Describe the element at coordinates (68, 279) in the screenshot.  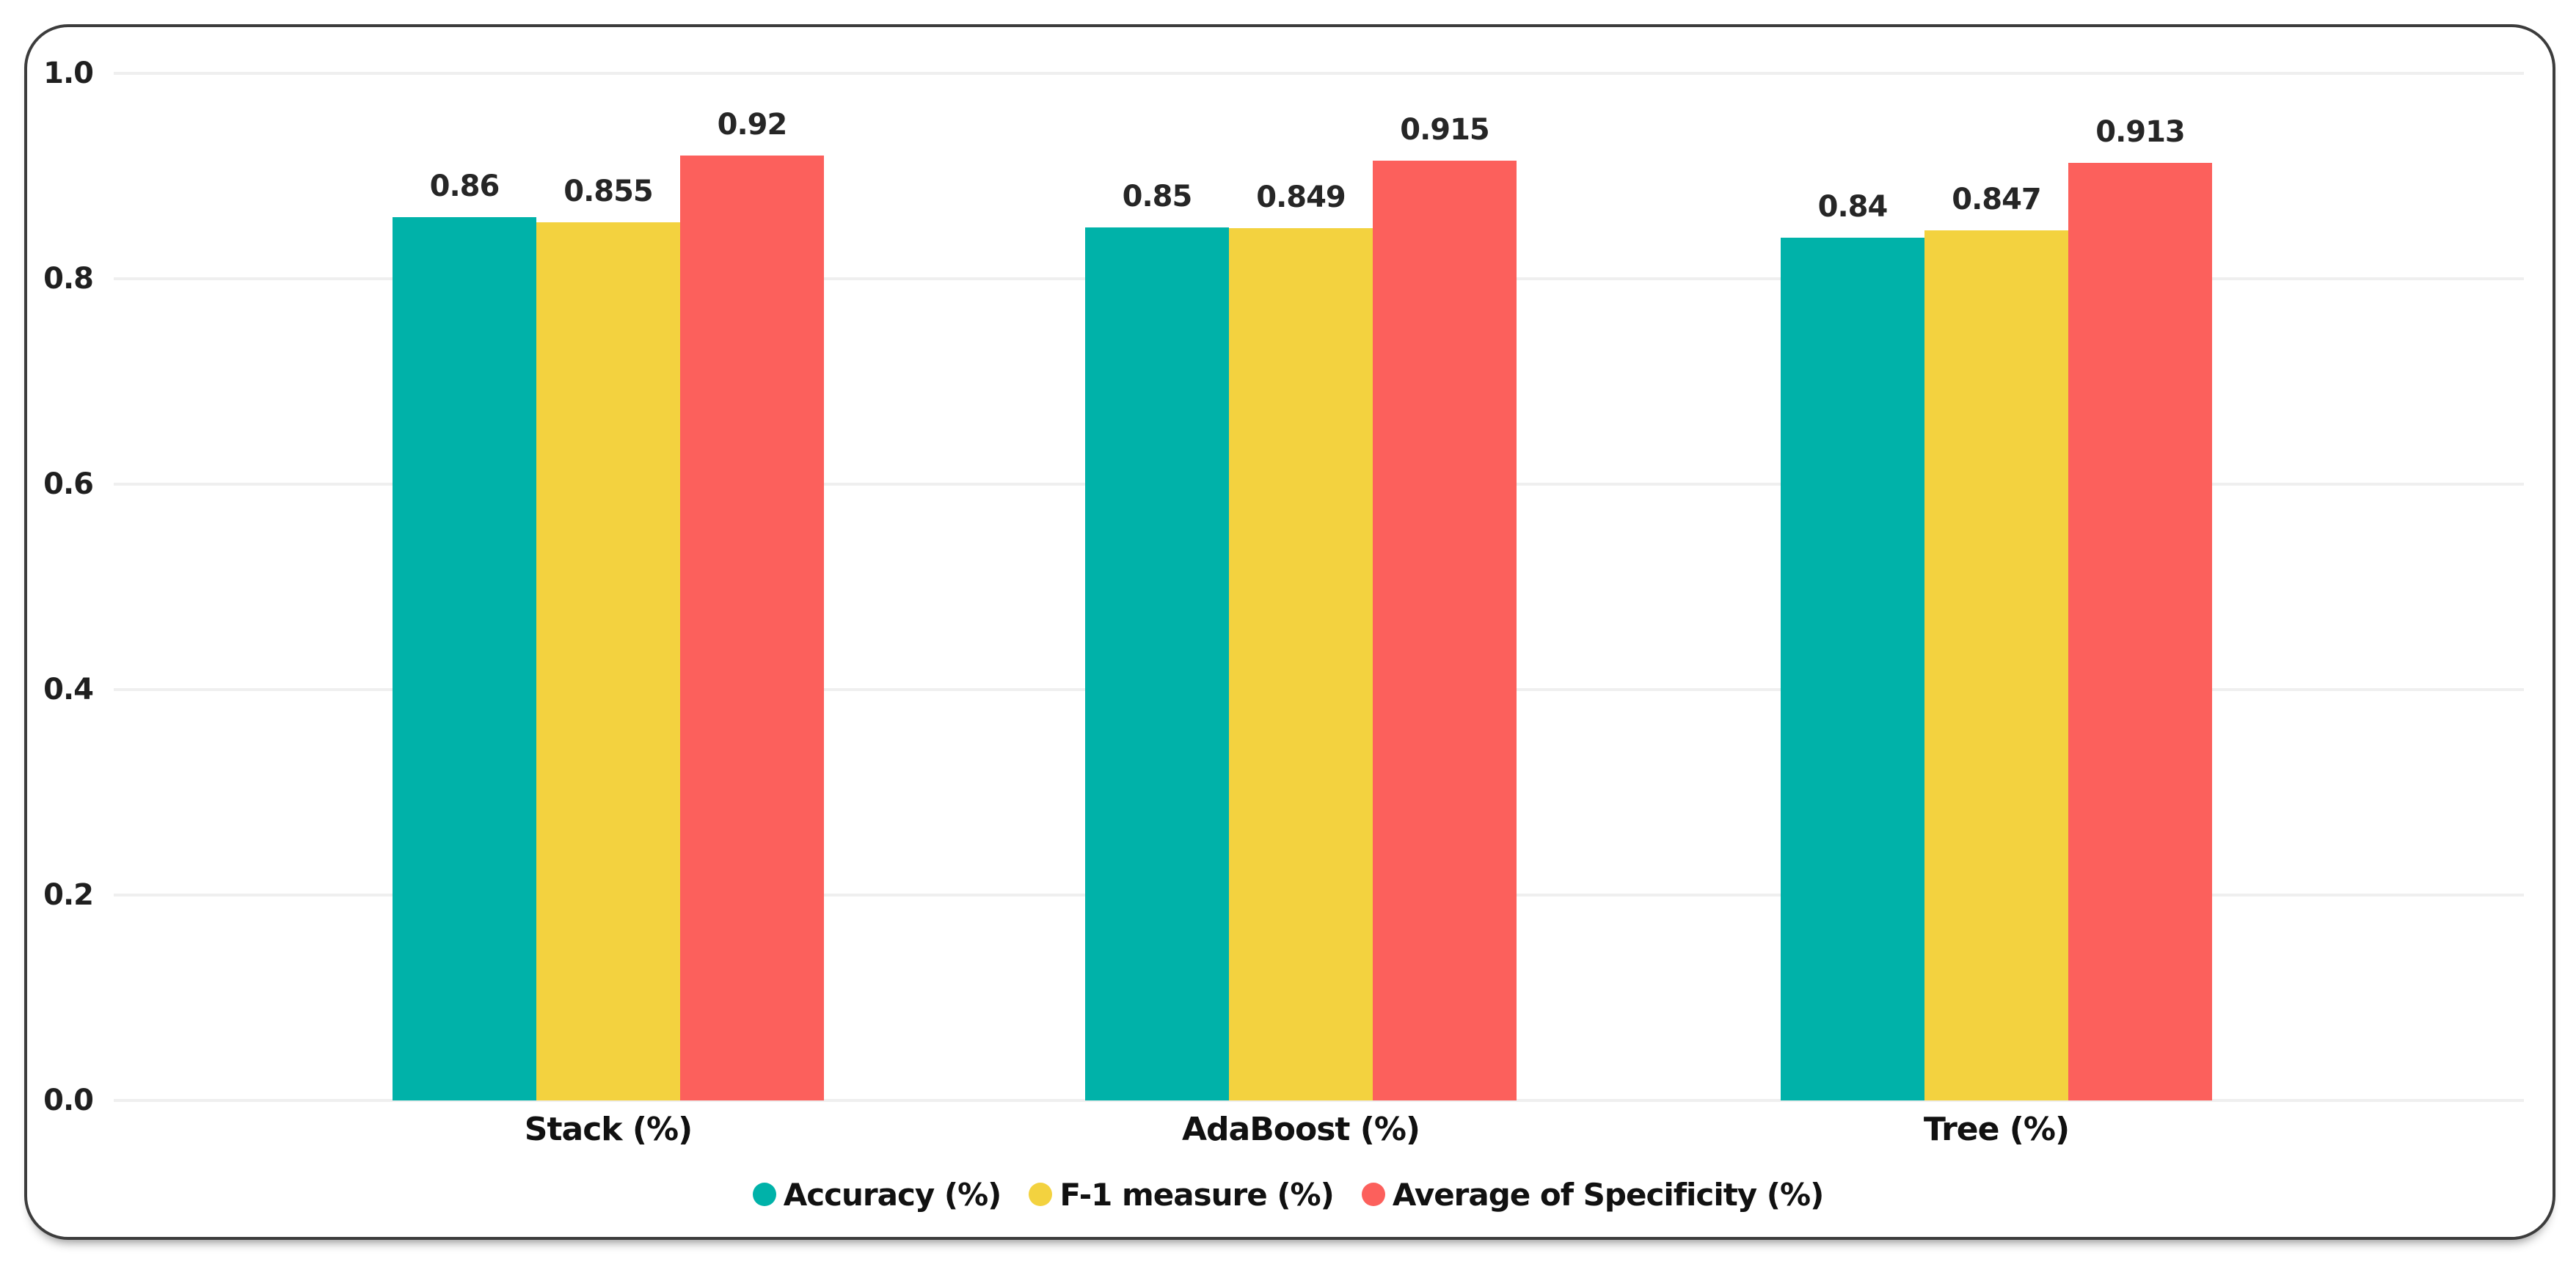
I see `y-tick-label: 0.8` at that location.